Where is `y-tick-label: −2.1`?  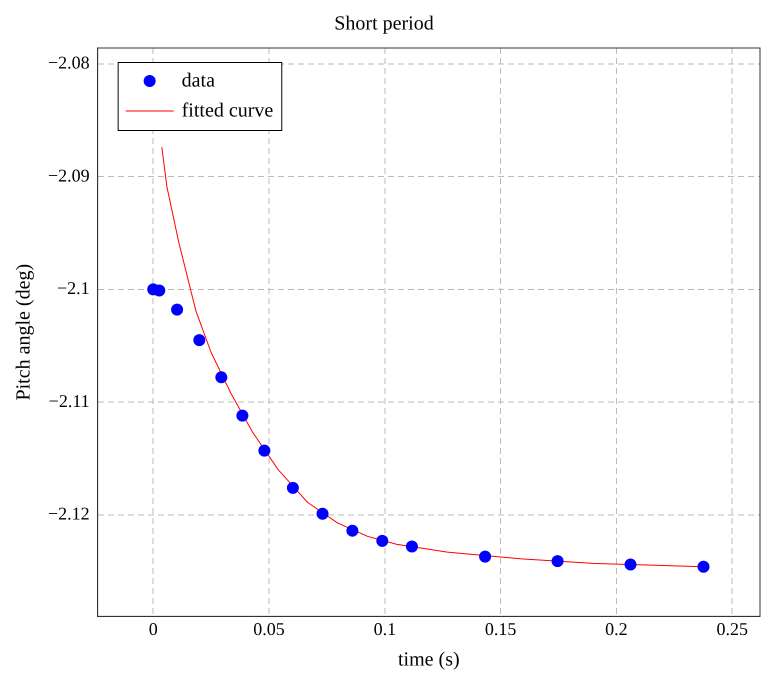 y-tick-label: −2.1 is located at coordinates (73, 288).